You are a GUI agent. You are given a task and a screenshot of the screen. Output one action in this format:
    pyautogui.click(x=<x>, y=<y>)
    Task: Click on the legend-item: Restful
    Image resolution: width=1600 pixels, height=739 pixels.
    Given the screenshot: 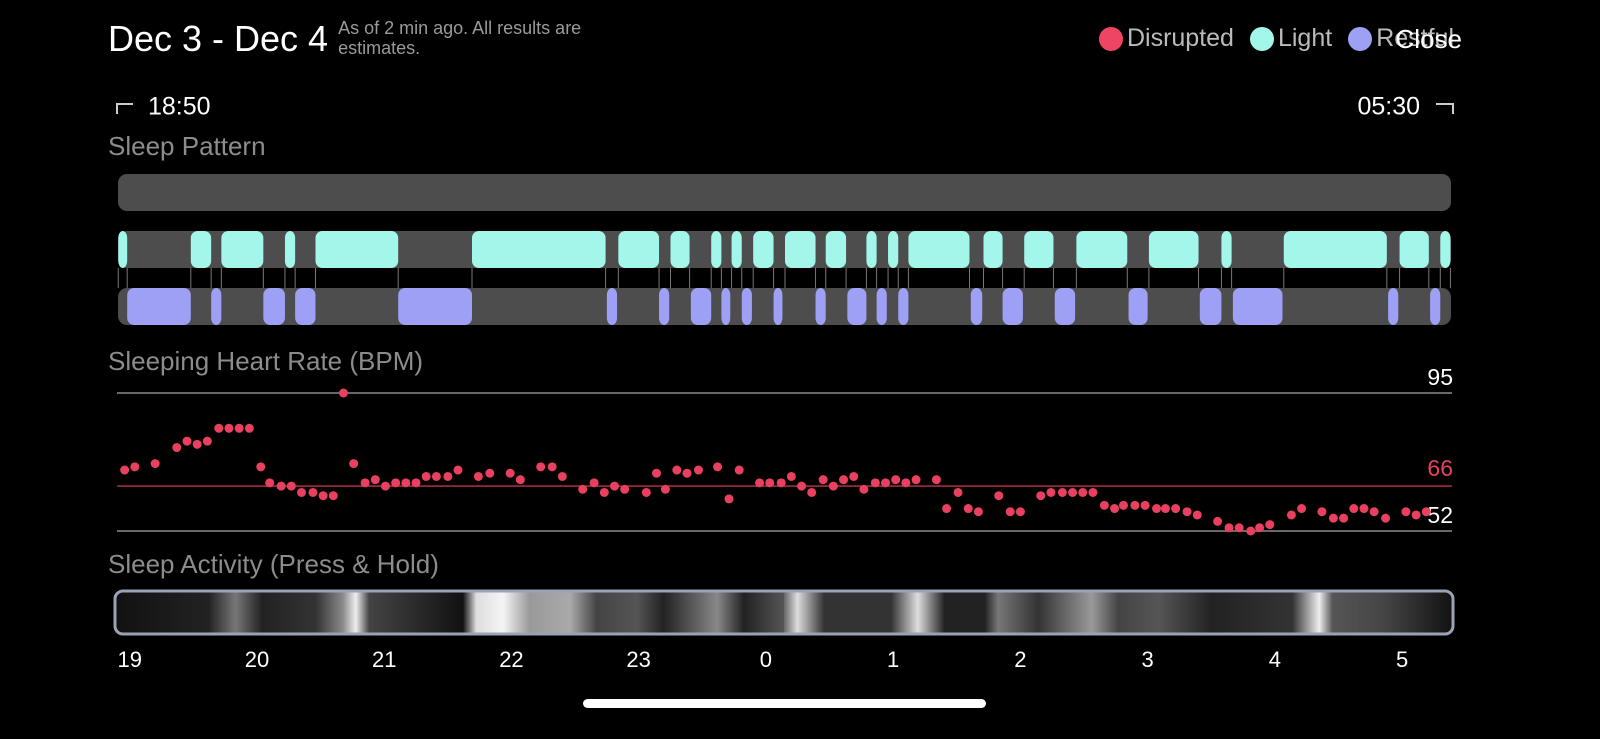 What is the action you would take?
    pyautogui.click(x=1401, y=38)
    